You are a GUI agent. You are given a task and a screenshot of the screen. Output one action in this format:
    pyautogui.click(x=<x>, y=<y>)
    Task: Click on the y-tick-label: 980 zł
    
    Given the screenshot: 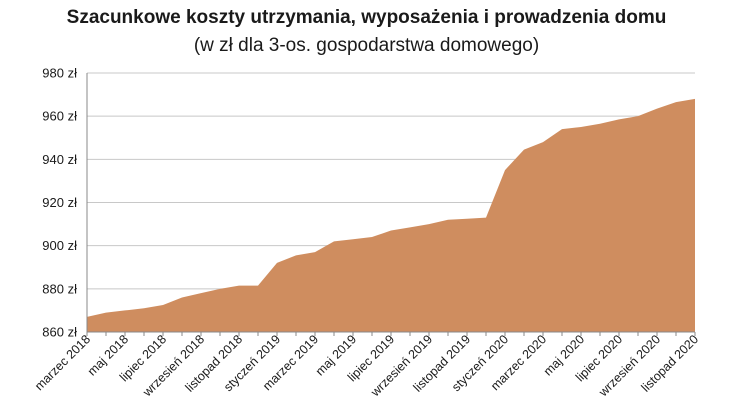 What is the action you would take?
    pyautogui.click(x=59, y=73)
    